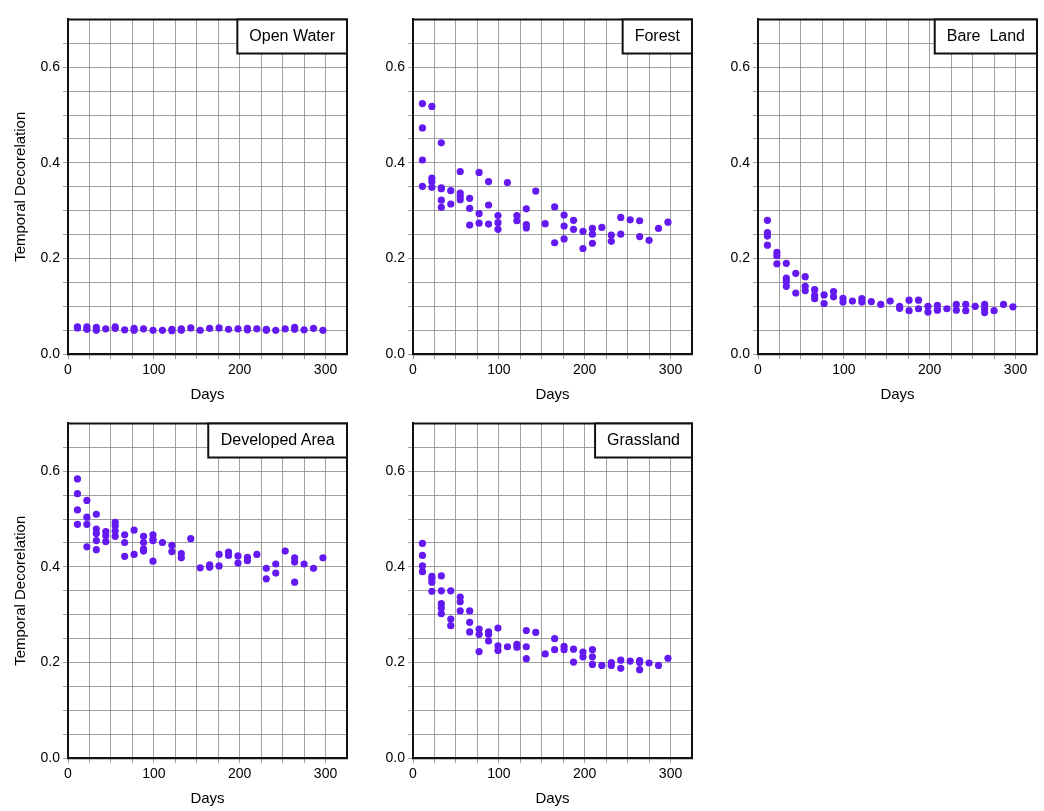 This screenshot has width=1044, height=811. I want to click on chart-title: Bare Land, so click(985, 35).